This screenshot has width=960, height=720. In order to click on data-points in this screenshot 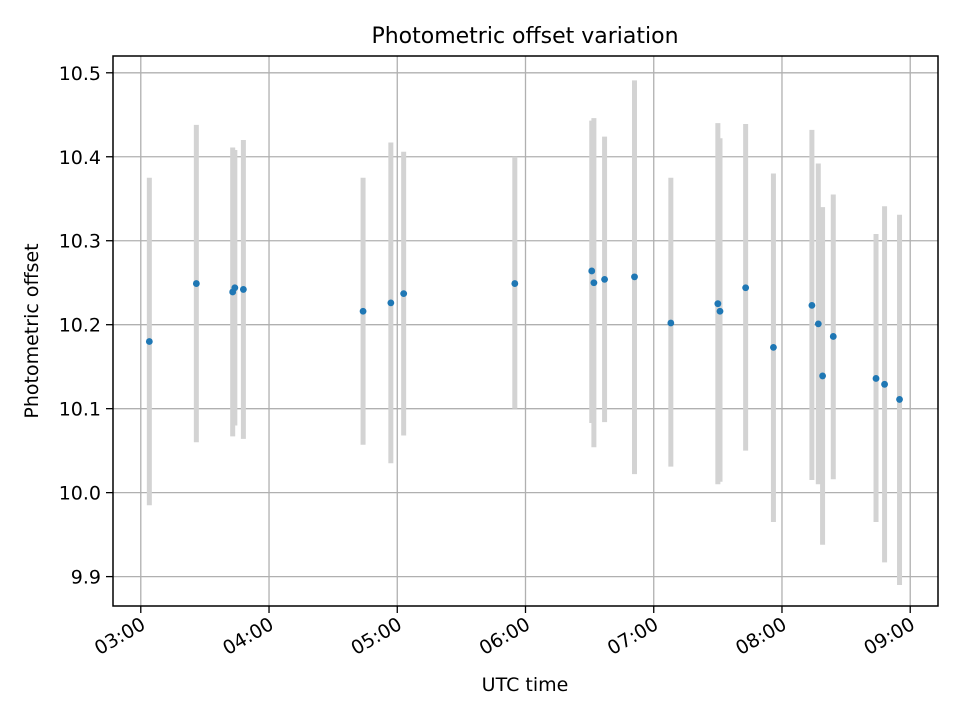, I will do `click(524, 335)`.